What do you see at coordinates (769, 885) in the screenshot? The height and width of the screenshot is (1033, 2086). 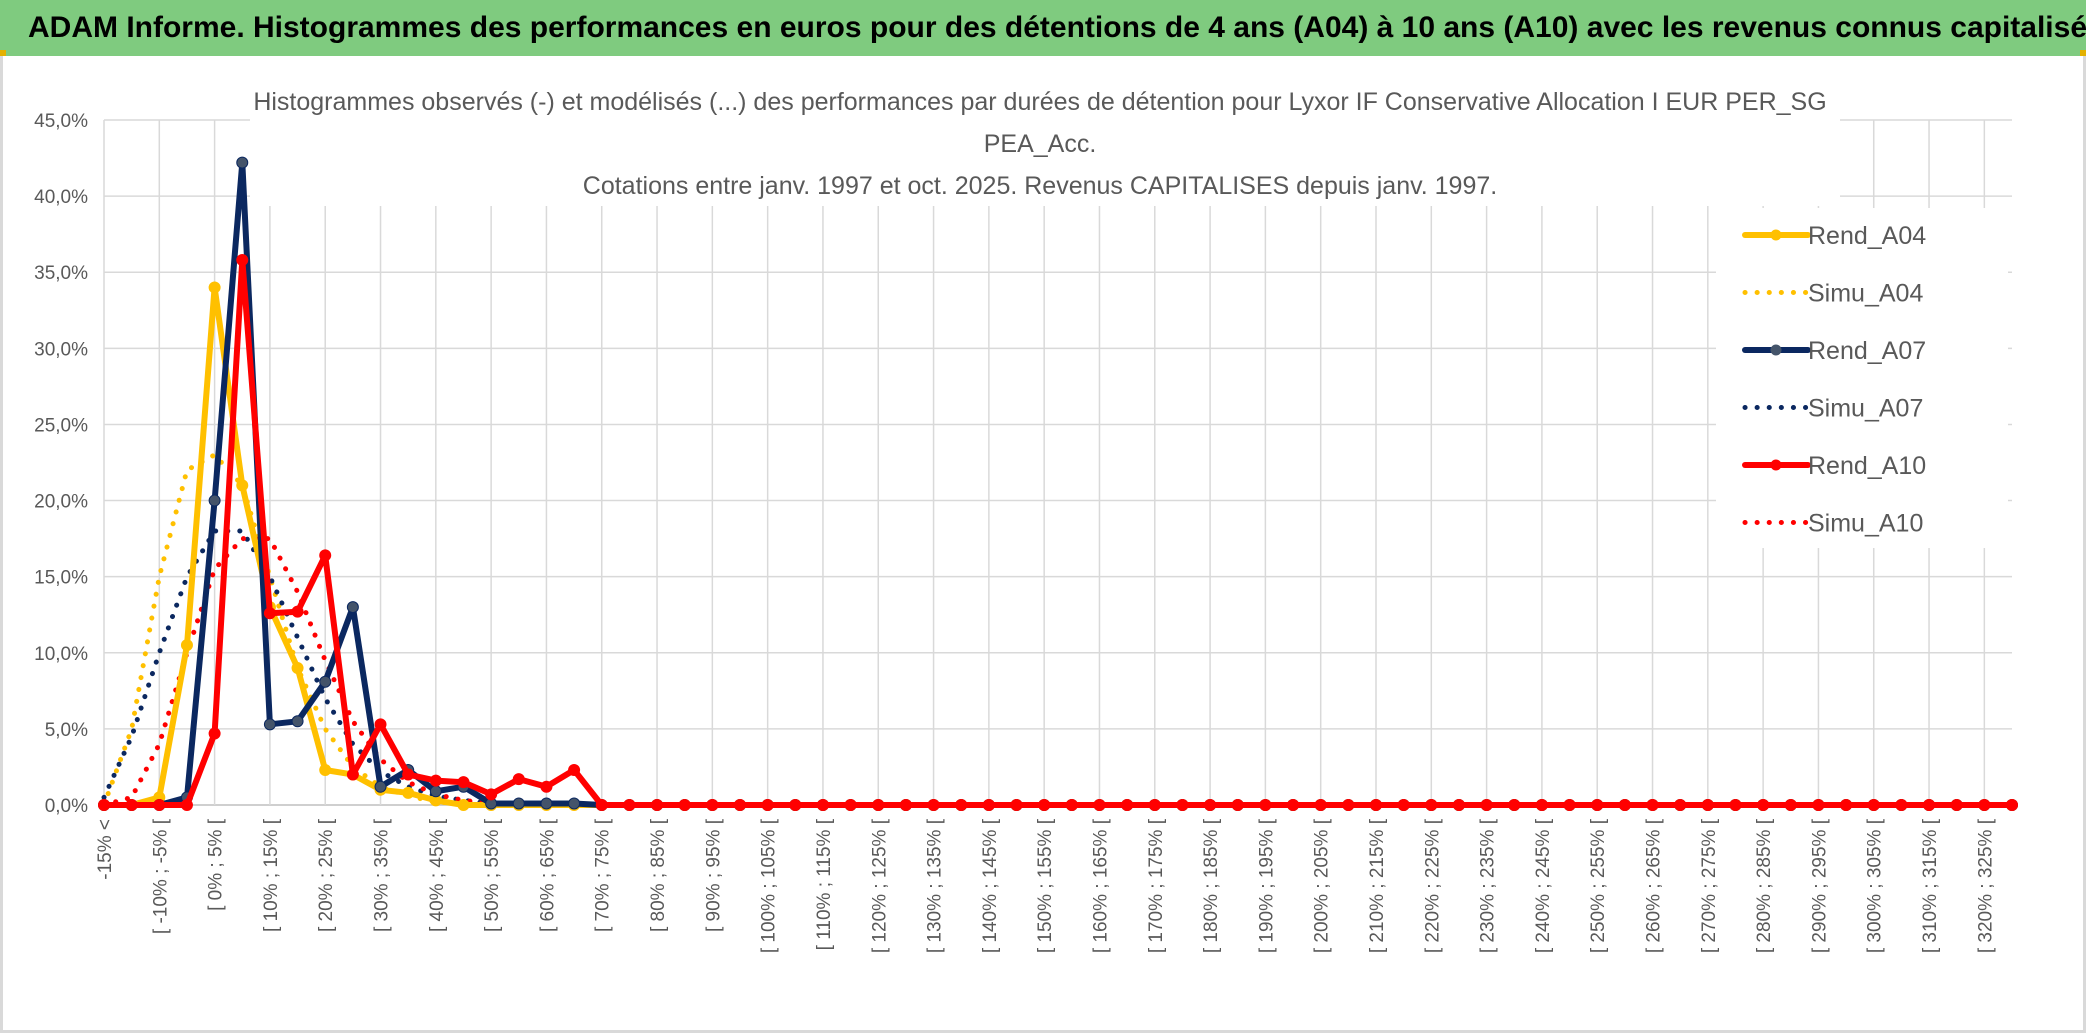 I see `x-tick-label: [ 100% ; 105% [` at bounding box center [769, 885].